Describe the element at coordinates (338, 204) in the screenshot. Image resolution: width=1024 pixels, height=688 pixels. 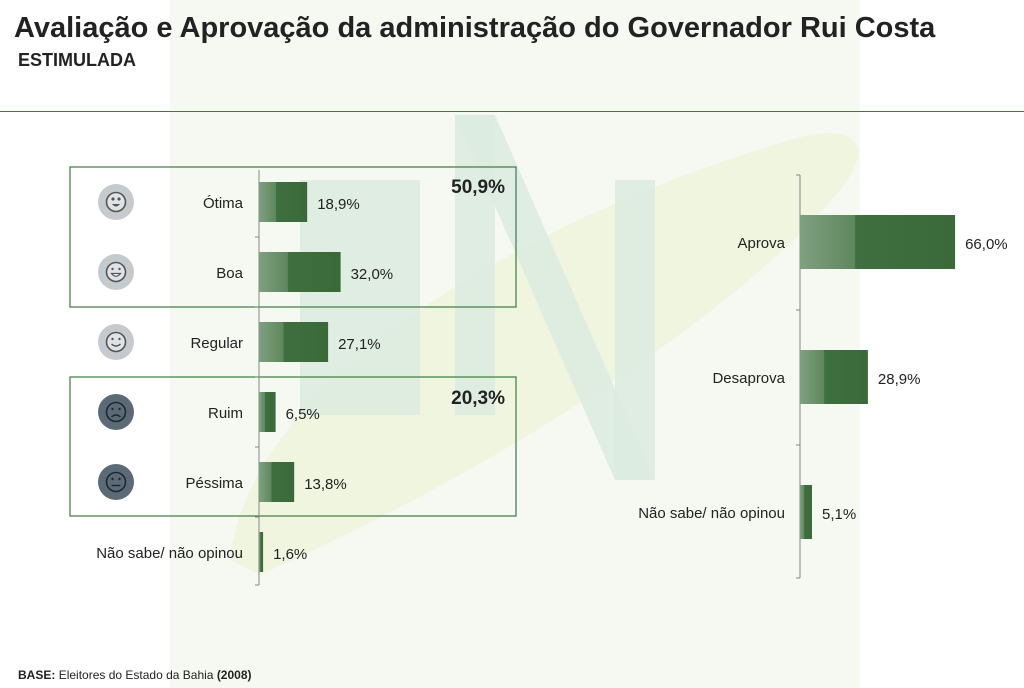
I see `data-label: 18,9%` at that location.